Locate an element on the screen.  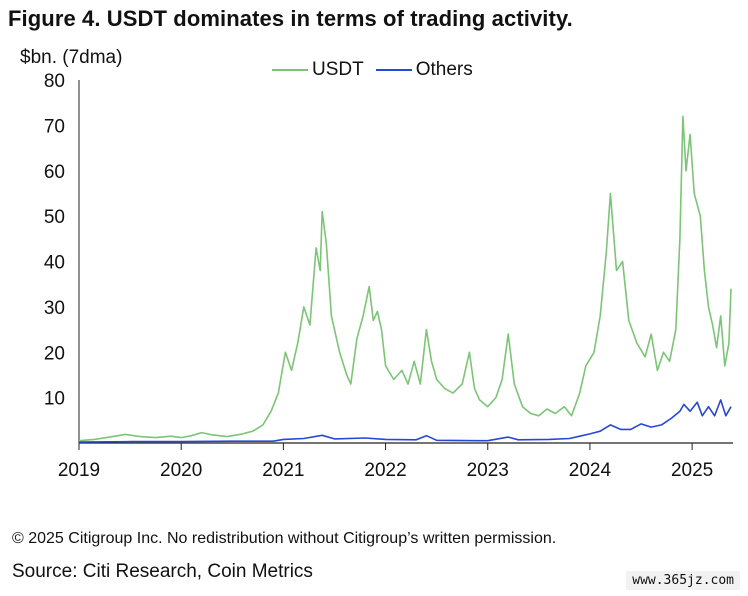
chart-legend: USDT Others is located at coordinates (372, 70).